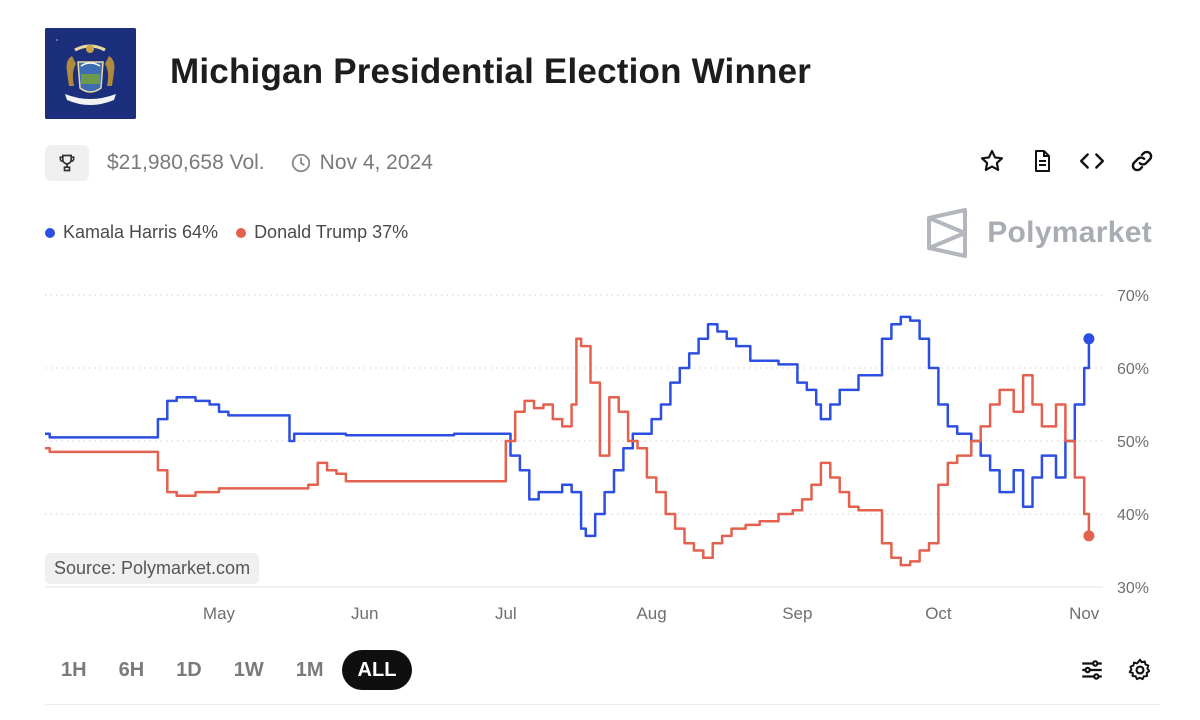  I want to click on y-tick-label: 30%, so click(1133, 588).